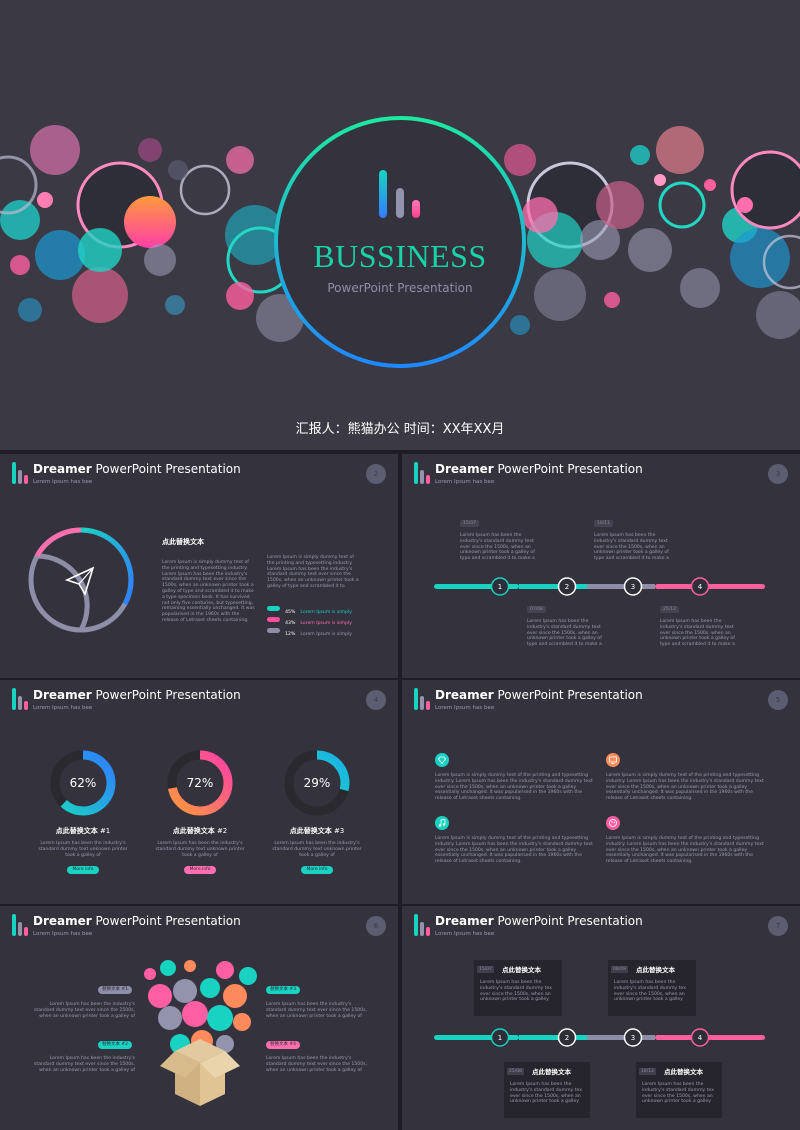  What do you see at coordinates (613, 823) in the screenshot?
I see `palette-icon` at bounding box center [613, 823].